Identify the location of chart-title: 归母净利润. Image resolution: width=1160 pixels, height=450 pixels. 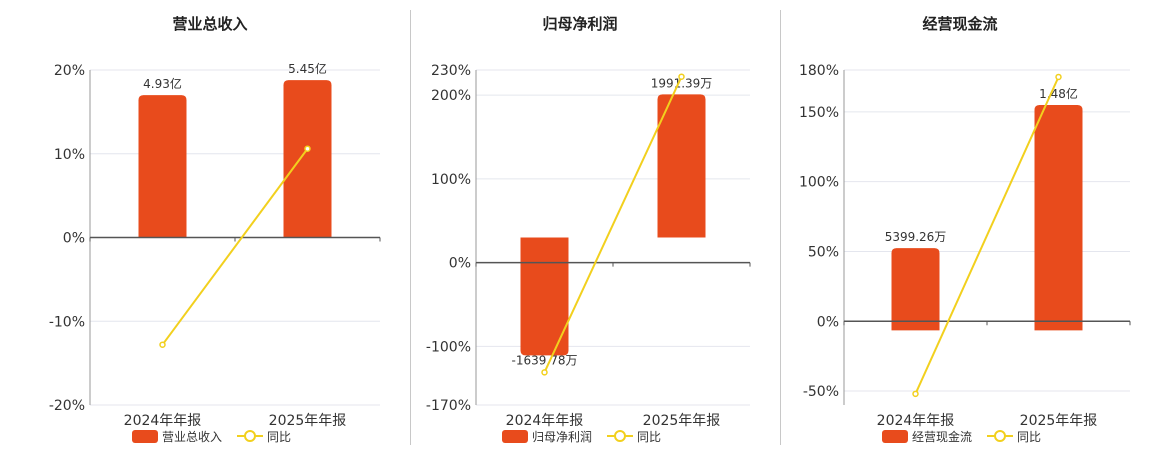
(579, 24).